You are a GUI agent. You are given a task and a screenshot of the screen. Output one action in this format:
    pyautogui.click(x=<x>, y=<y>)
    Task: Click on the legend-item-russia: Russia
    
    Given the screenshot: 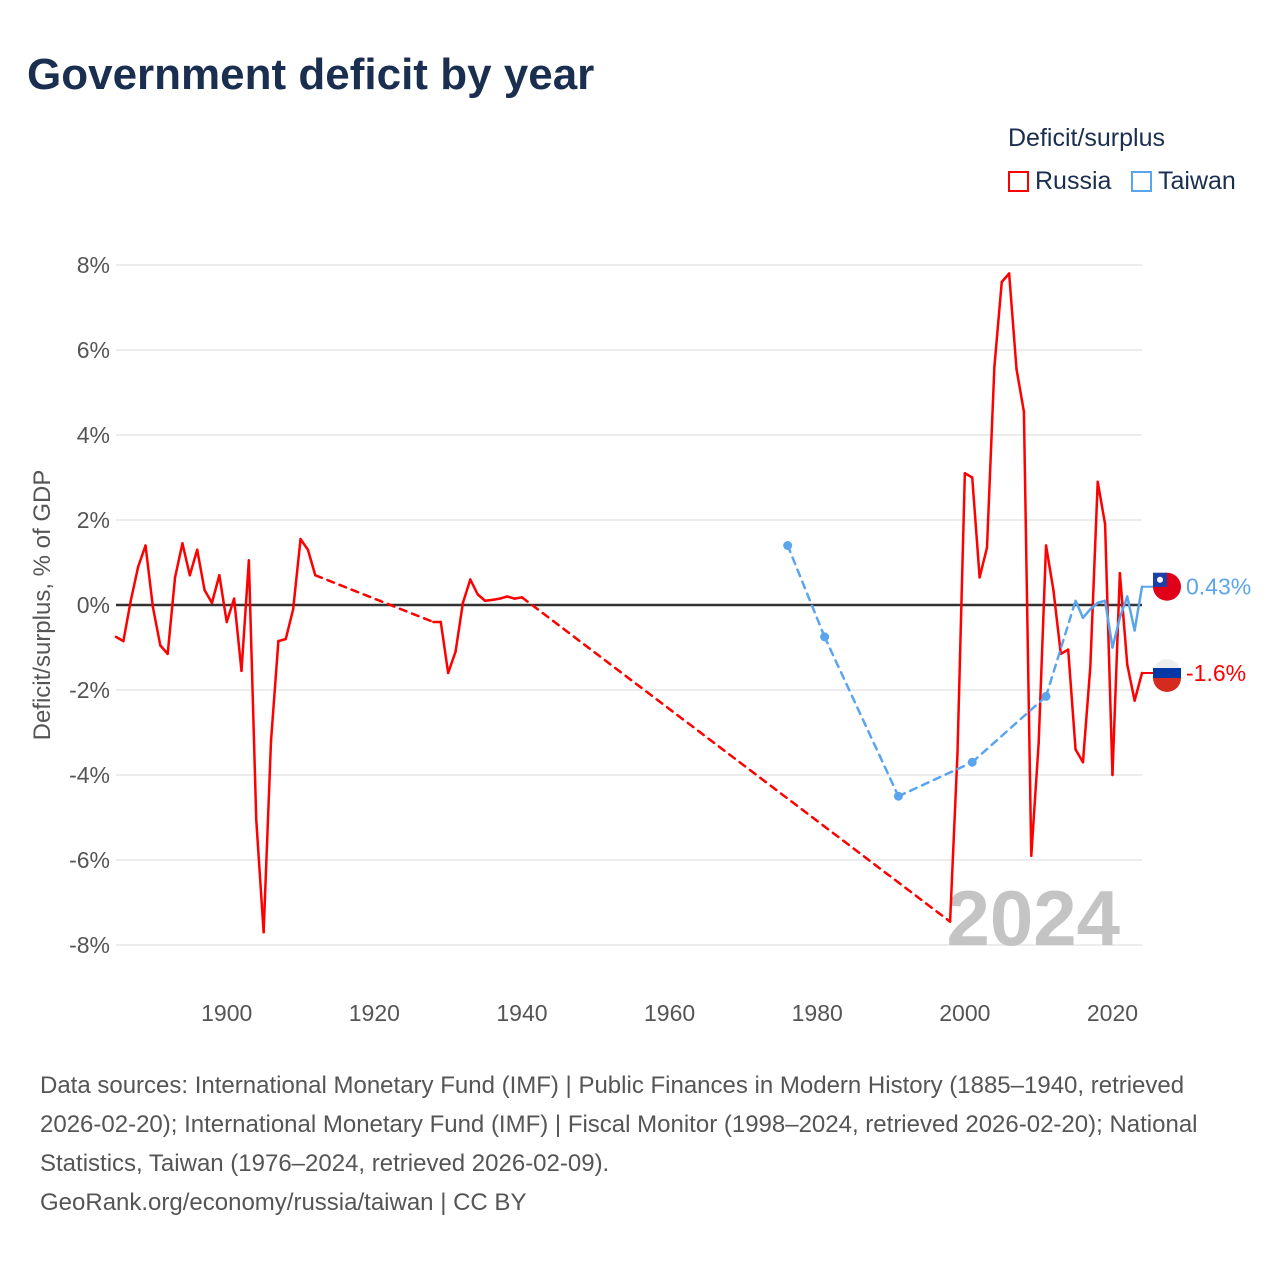 What is the action you would take?
    pyautogui.click(x=1059, y=181)
    